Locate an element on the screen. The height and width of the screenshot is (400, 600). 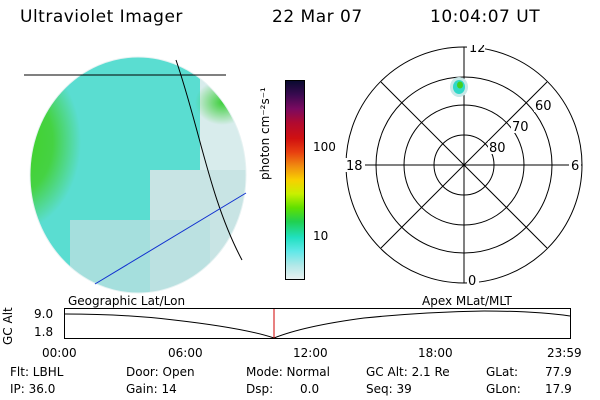
info-filter: Flt: LBHL is located at coordinates (37, 372).